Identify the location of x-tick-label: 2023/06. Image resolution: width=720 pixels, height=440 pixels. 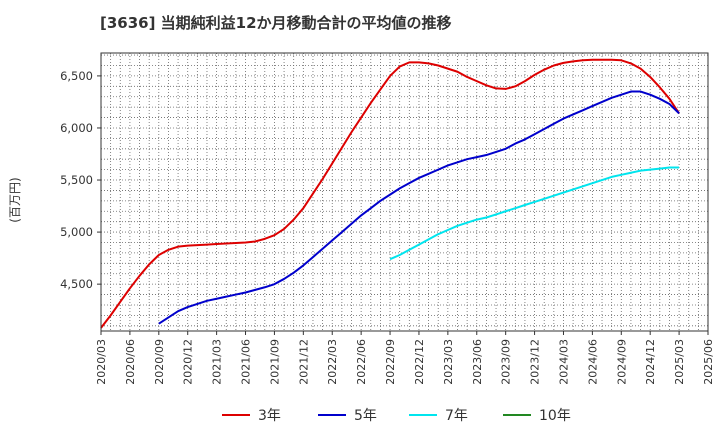
(477, 362).